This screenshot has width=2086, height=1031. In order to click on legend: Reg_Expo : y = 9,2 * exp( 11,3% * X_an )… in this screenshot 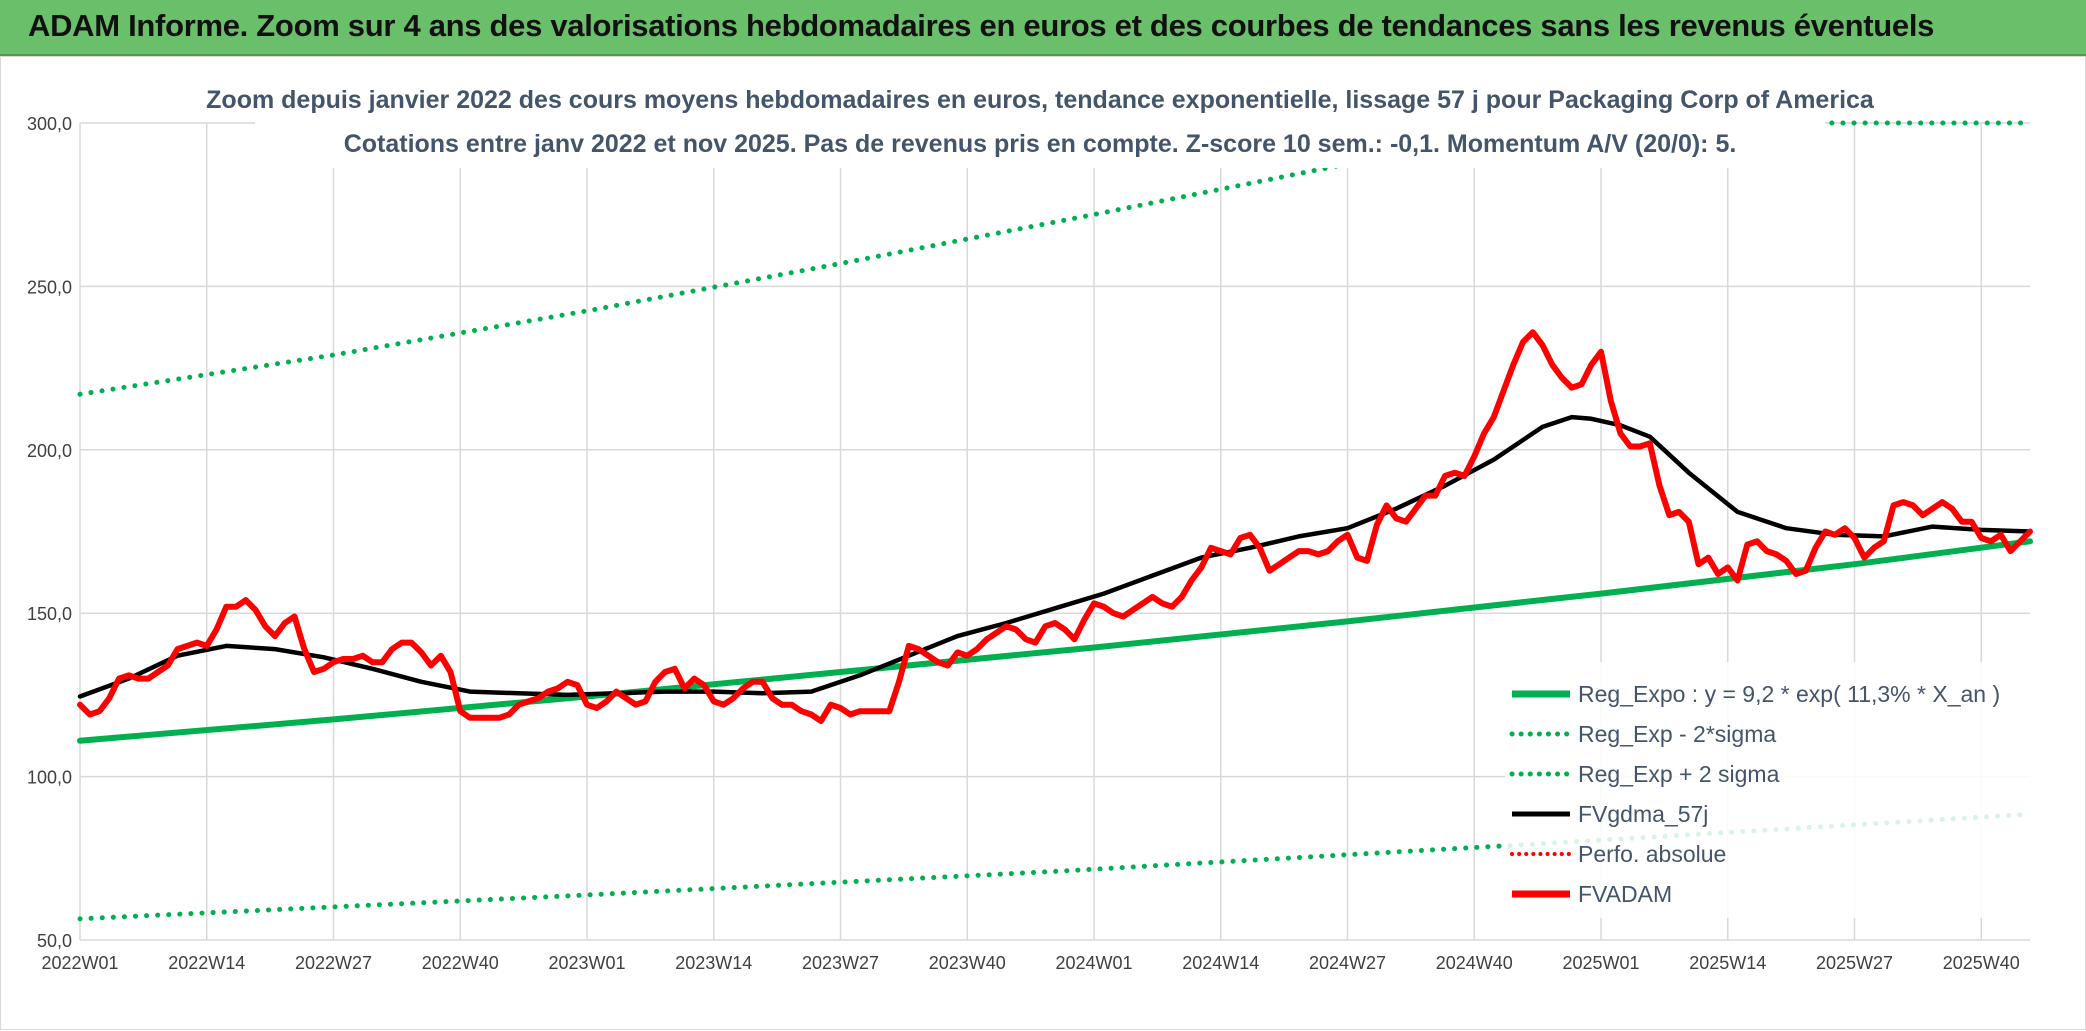, I will do `click(1770, 790)`.